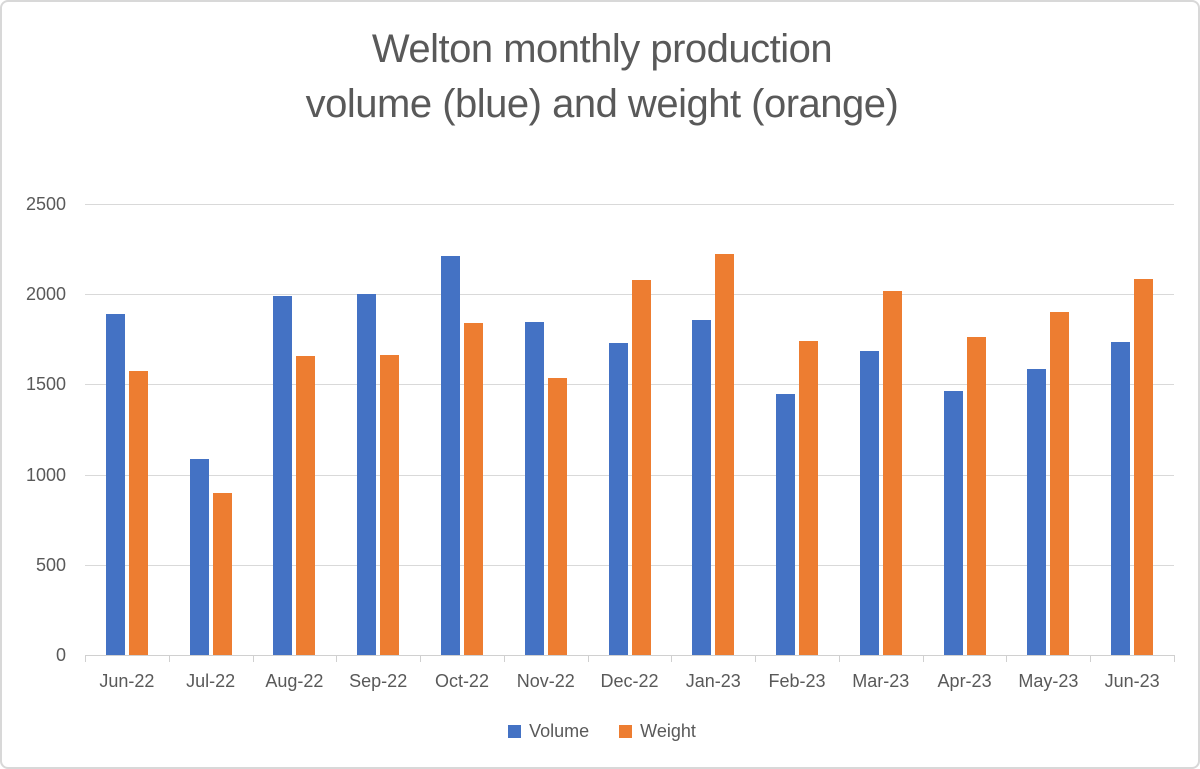 The image size is (1200, 769). What do you see at coordinates (50, 564) in the screenshot?
I see `y-axis-label-500: 500` at bounding box center [50, 564].